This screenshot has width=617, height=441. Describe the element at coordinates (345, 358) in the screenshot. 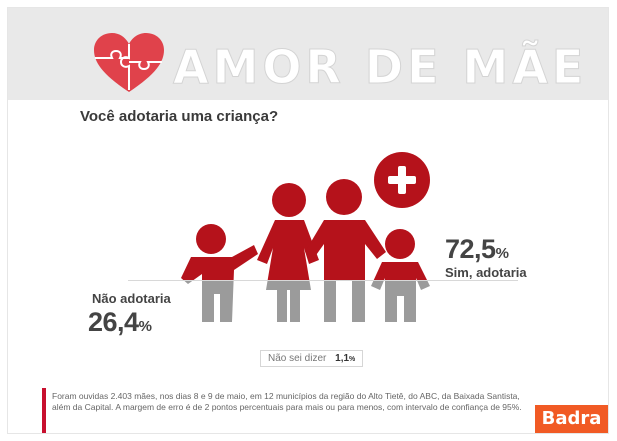

I see `unknown-value: 1,1%` at that location.